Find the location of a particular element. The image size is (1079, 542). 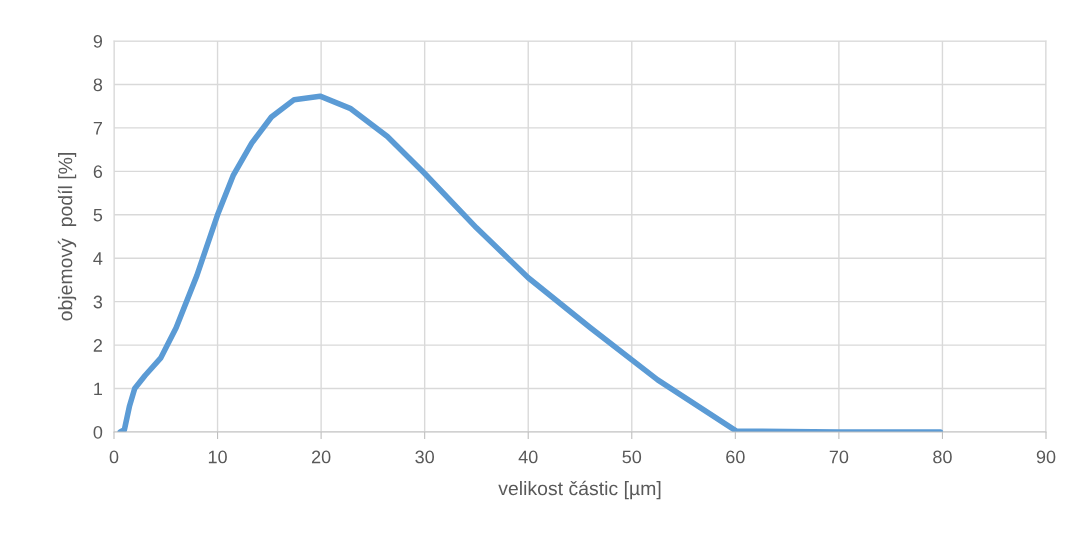

x-tick-label: 10 is located at coordinates (217, 457).